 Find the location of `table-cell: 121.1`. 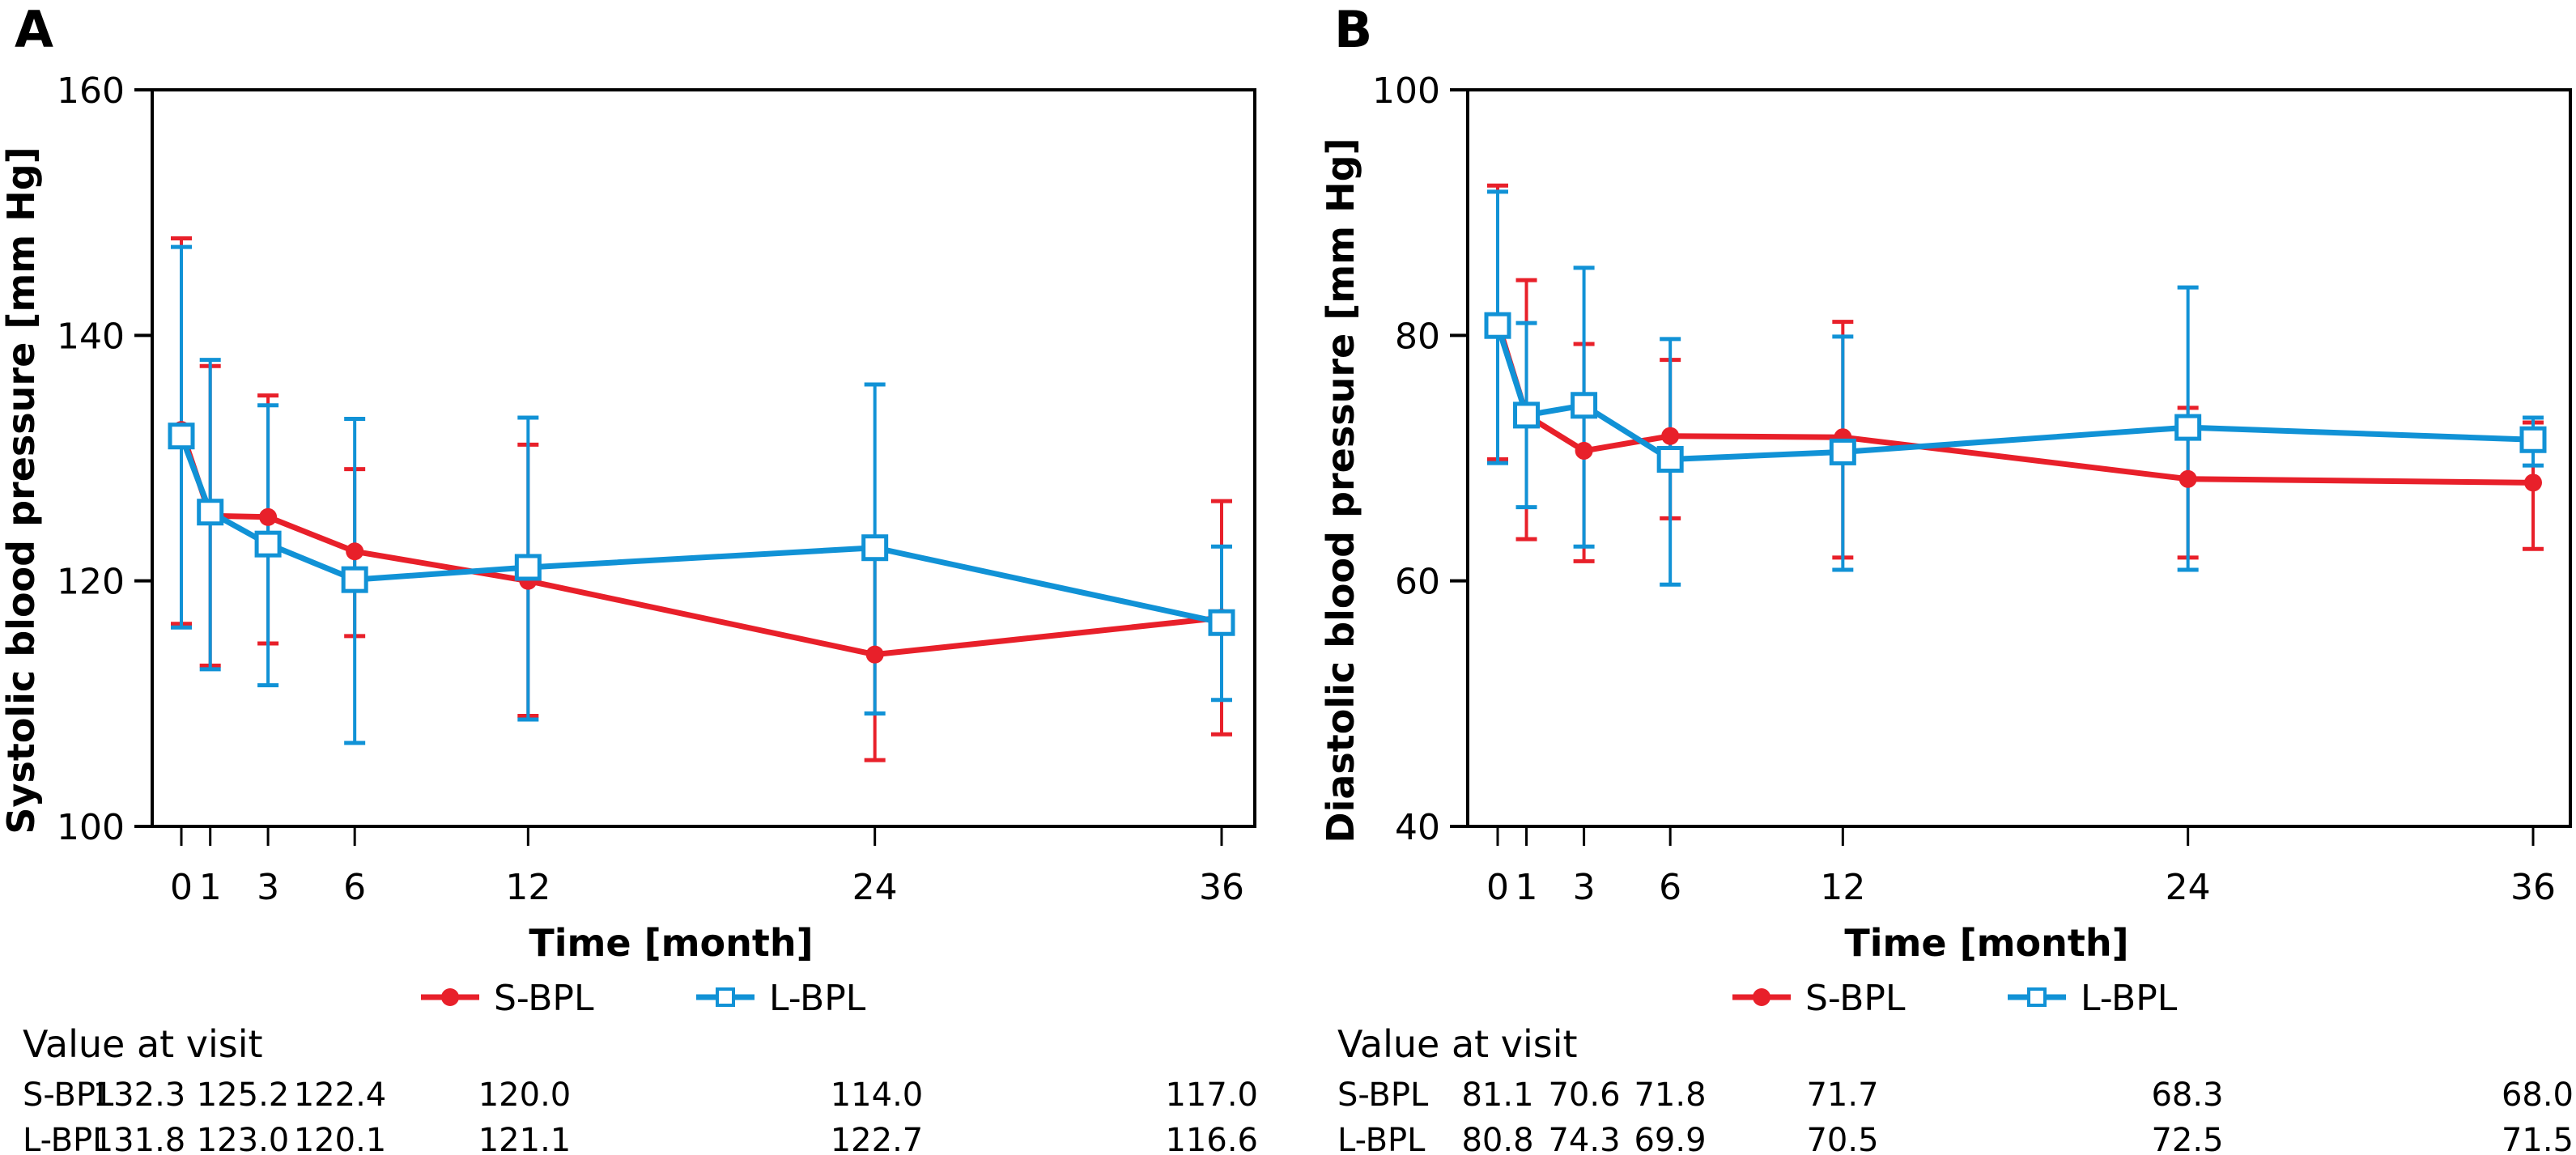

table-cell: 121.1 is located at coordinates (525, 1138).